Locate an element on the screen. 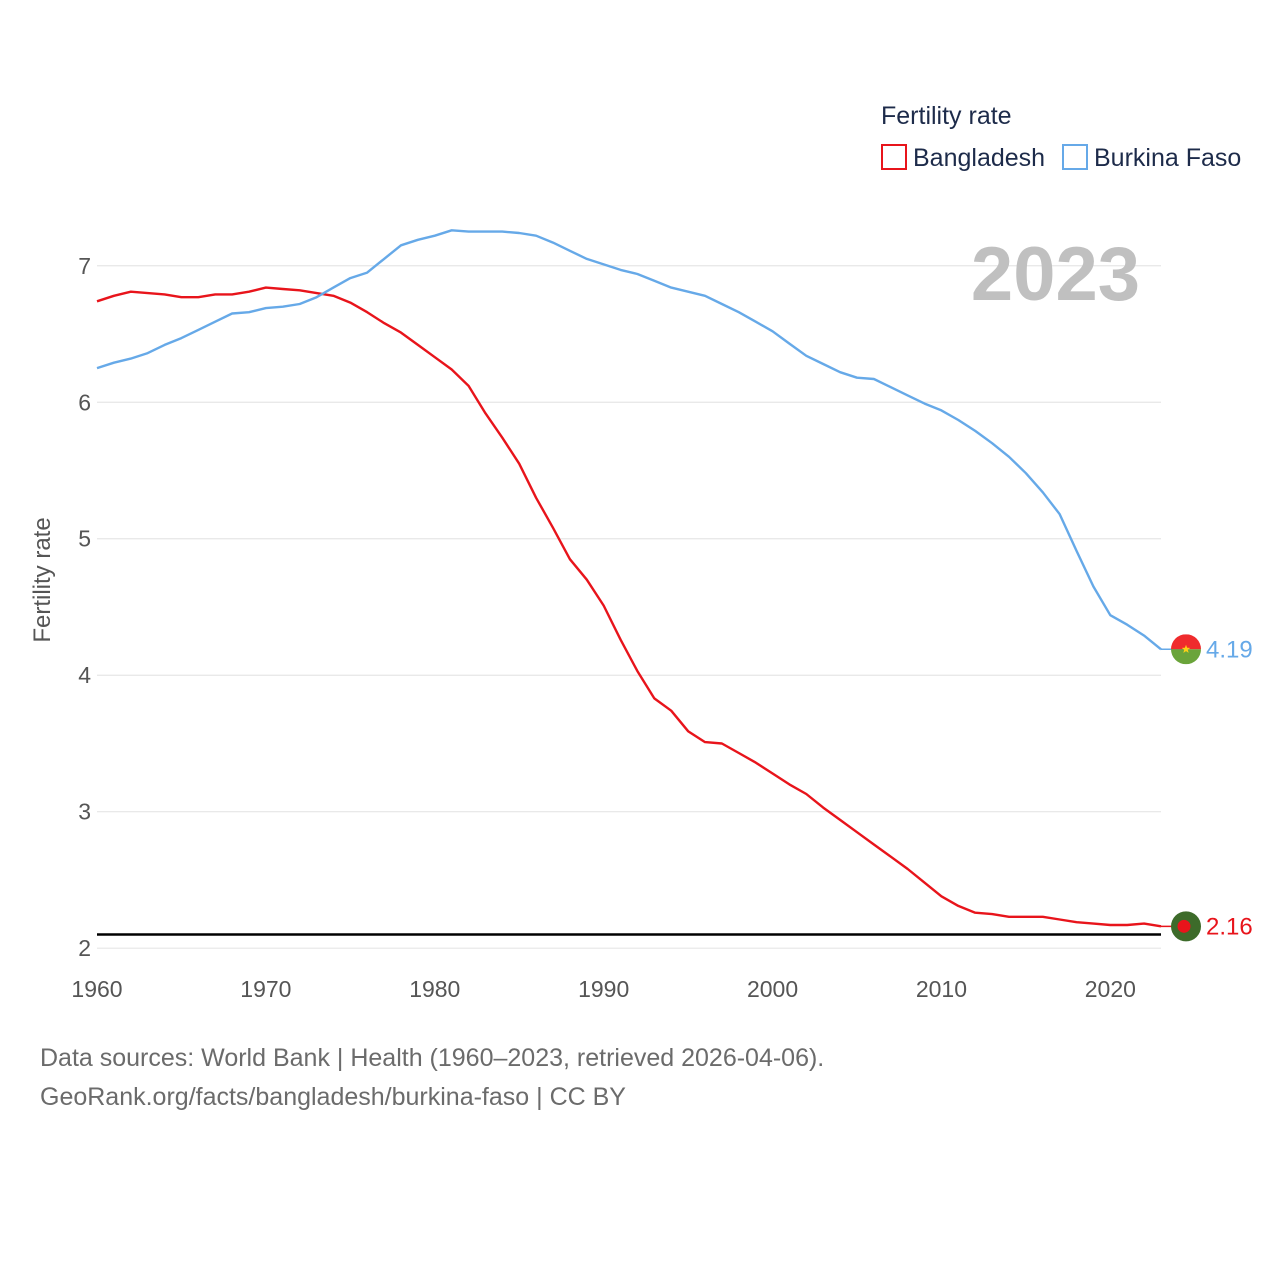 This screenshot has width=1280, height=1280. legend-swatch-burkina-faso is located at coordinates (1075, 157).